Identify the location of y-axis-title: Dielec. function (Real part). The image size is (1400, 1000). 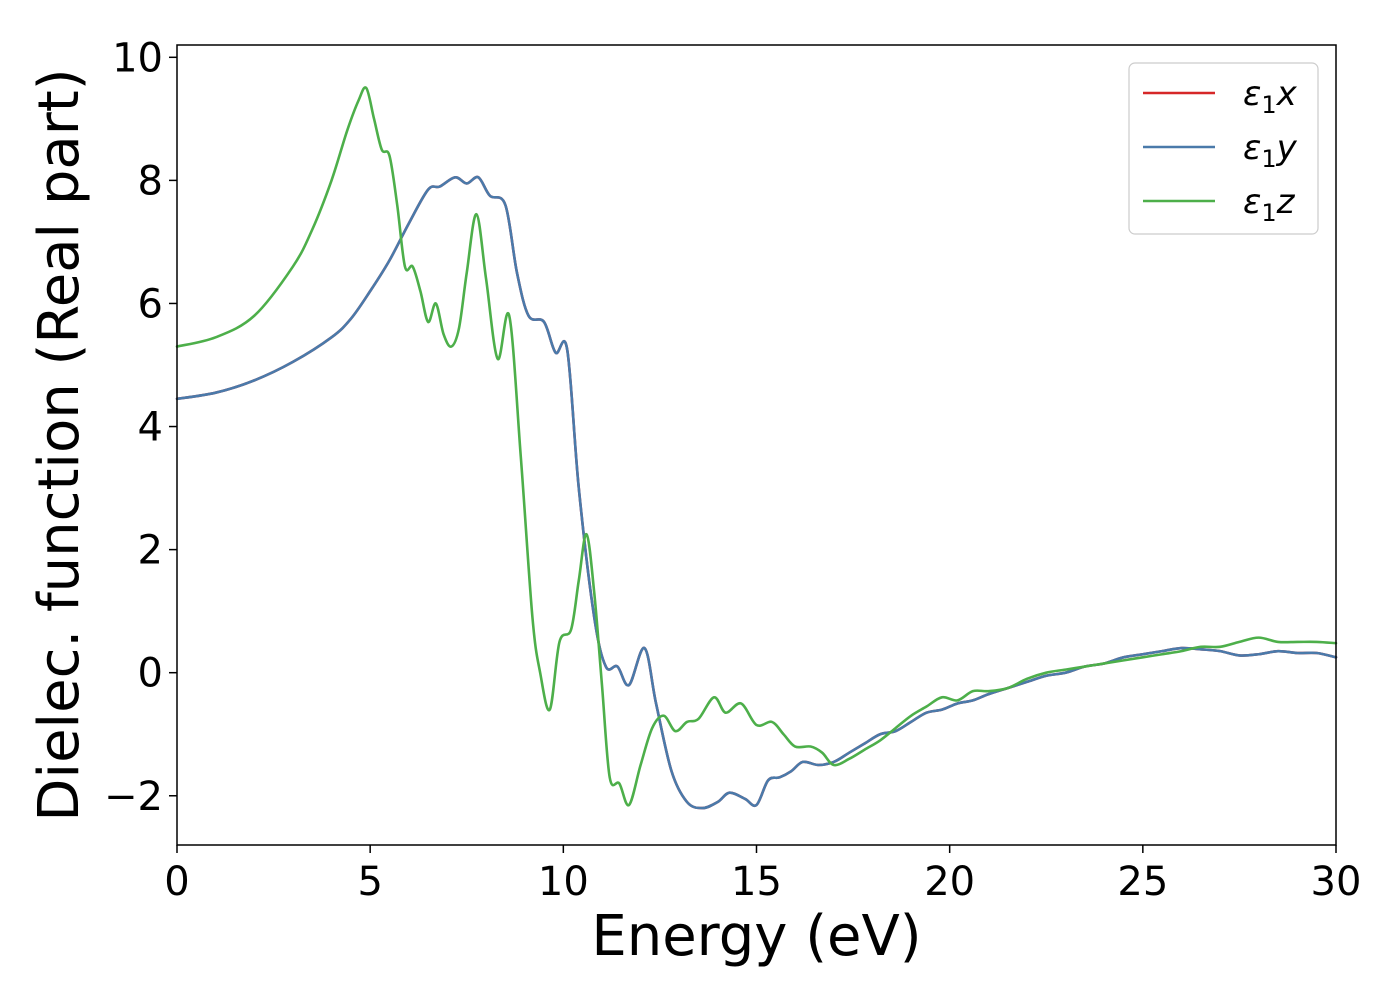
(59, 444).